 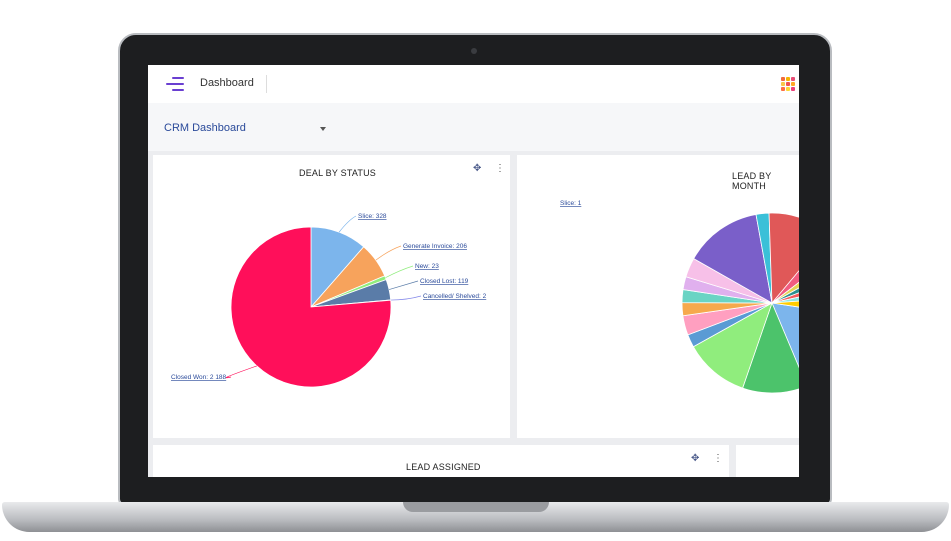 What do you see at coordinates (372, 216) in the screenshot?
I see `pie-data-label: Slice: 328` at bounding box center [372, 216].